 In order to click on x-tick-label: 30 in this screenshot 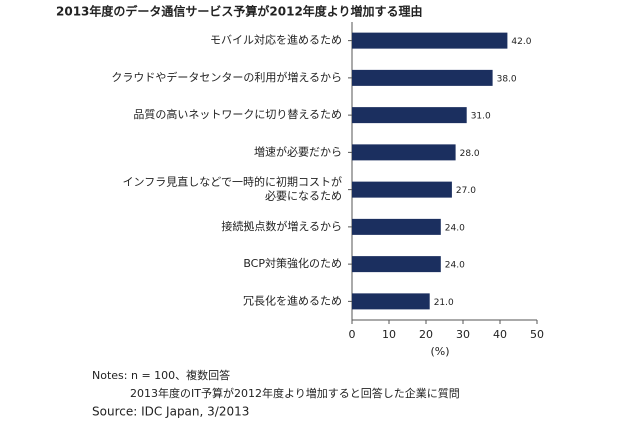, I will do `click(463, 334)`.